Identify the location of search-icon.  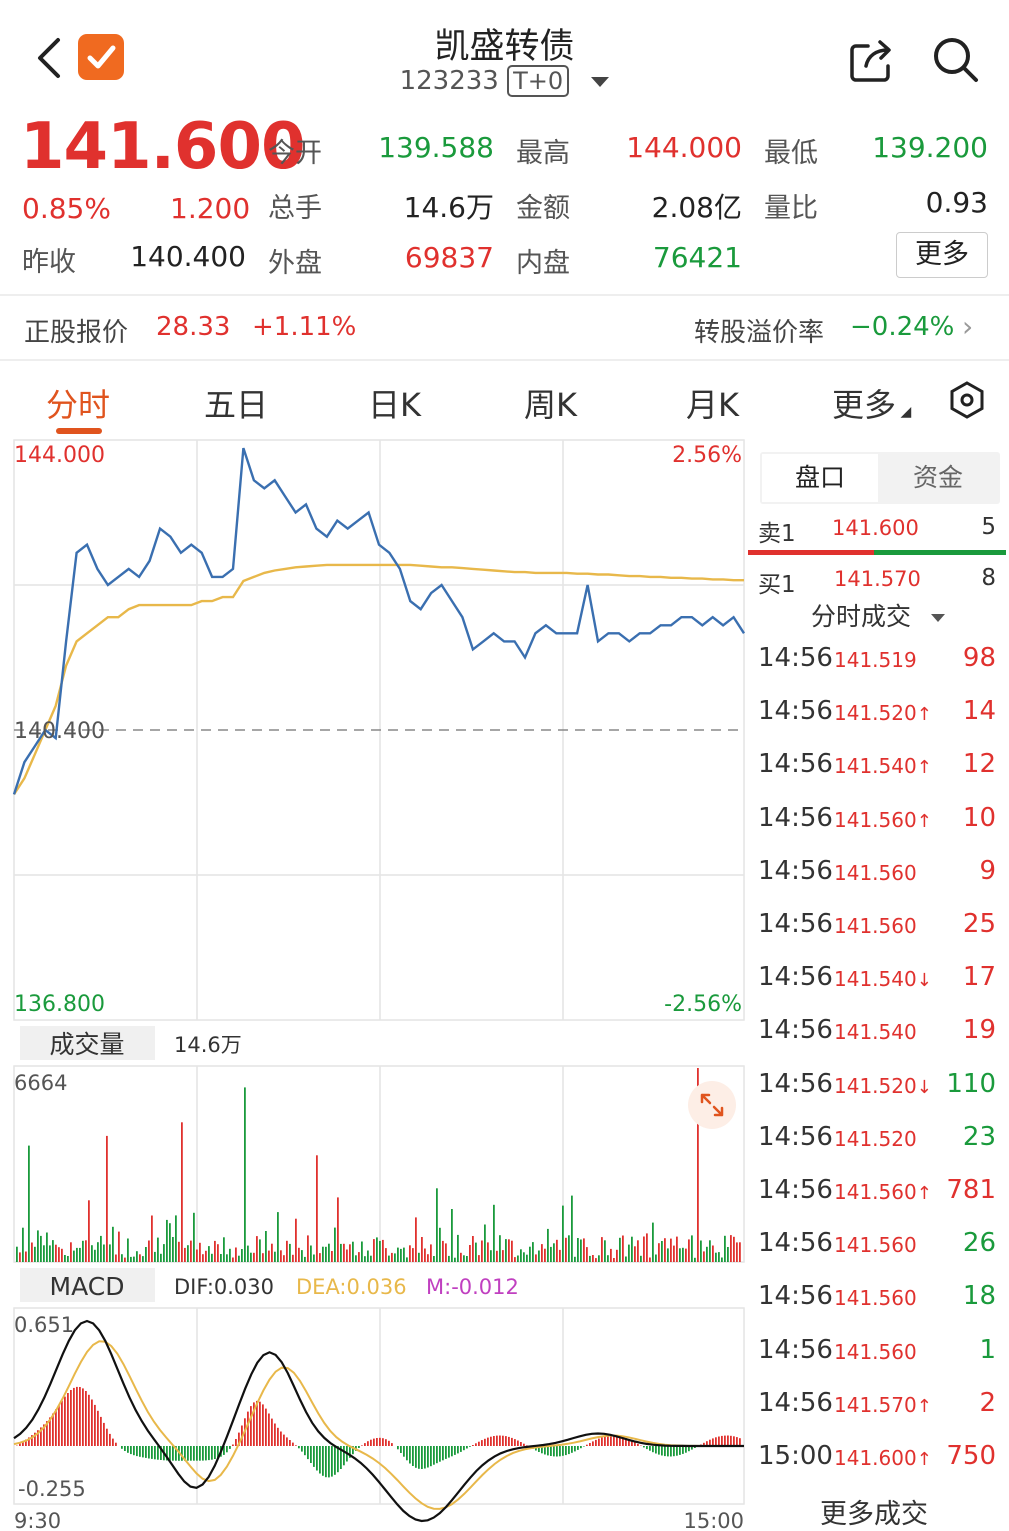
(955, 59).